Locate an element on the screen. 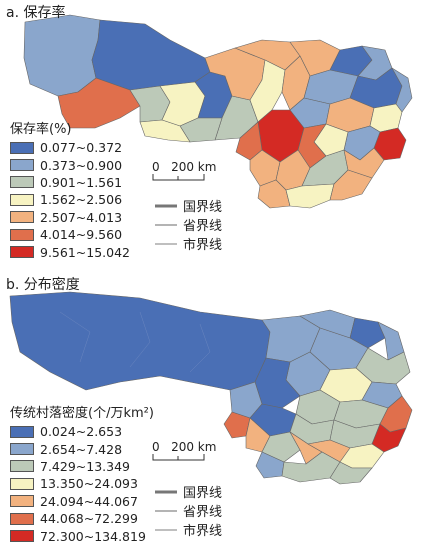  region-s3 is located at coordinates (281, 447).